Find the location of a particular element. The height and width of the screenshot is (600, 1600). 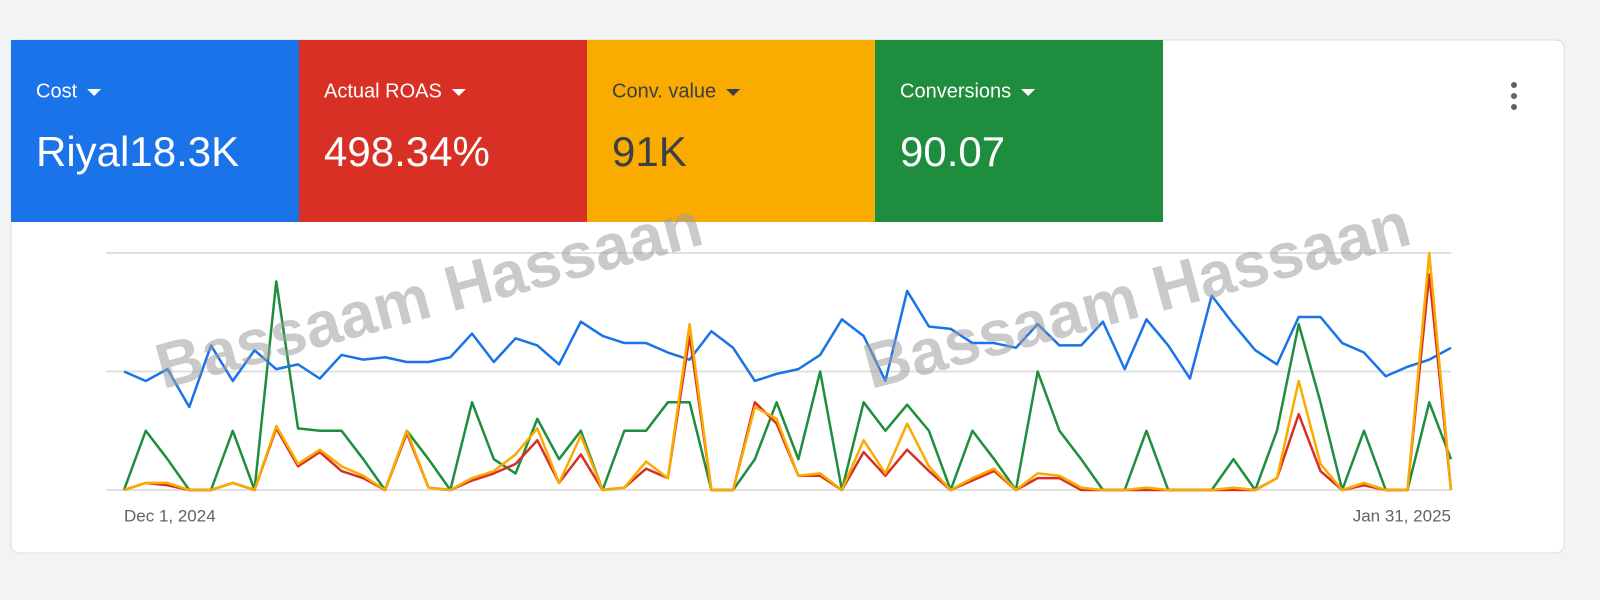

tile-value: 498.34% is located at coordinates (407, 151).